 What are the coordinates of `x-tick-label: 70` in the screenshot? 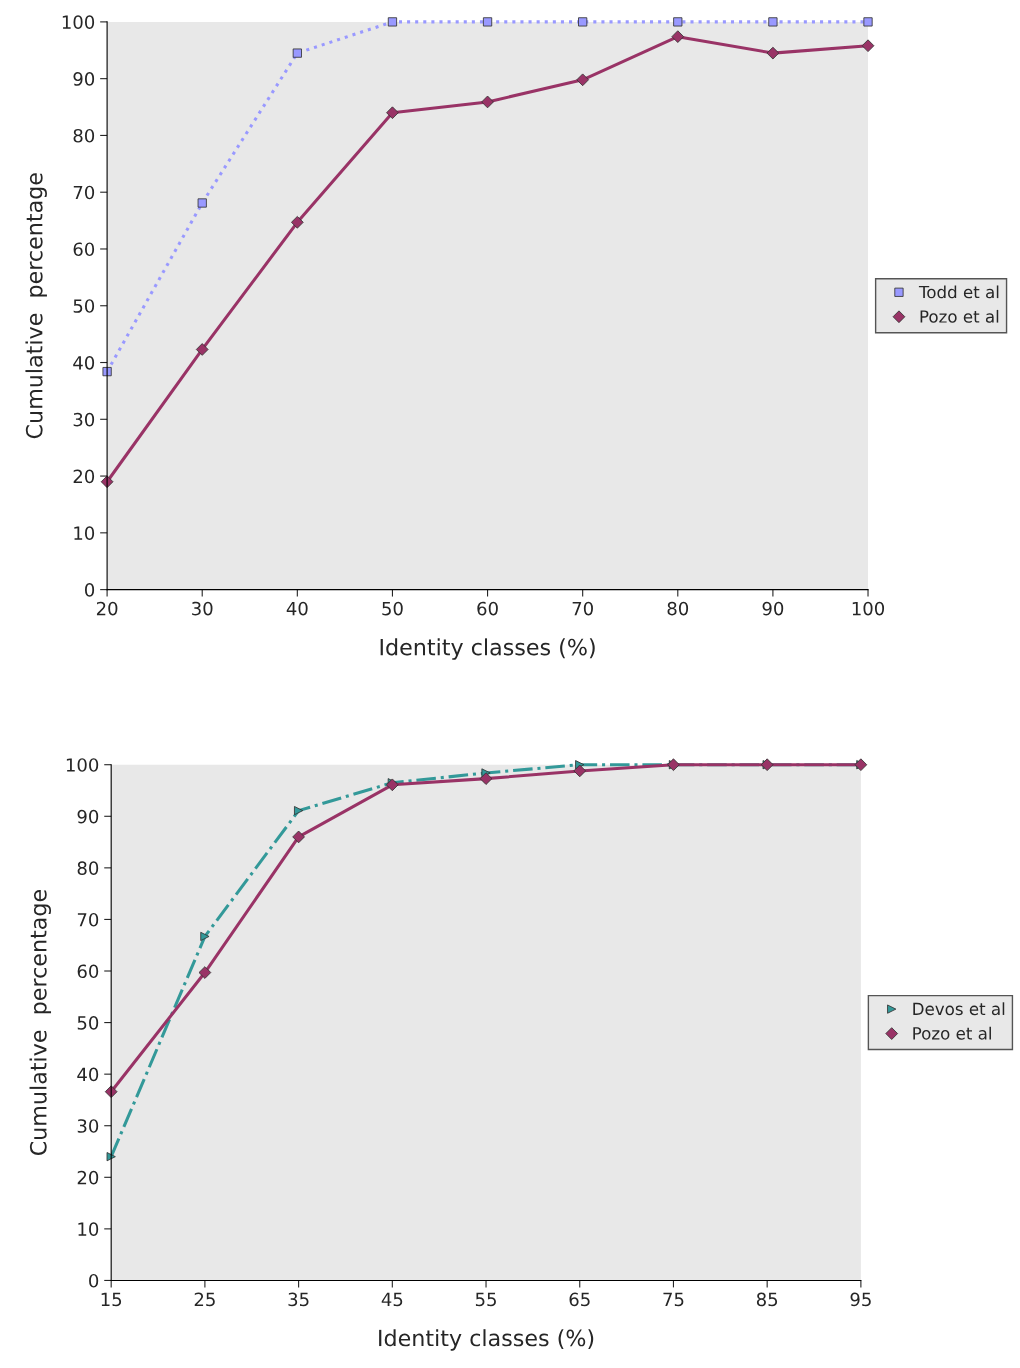 It's located at (582, 608).